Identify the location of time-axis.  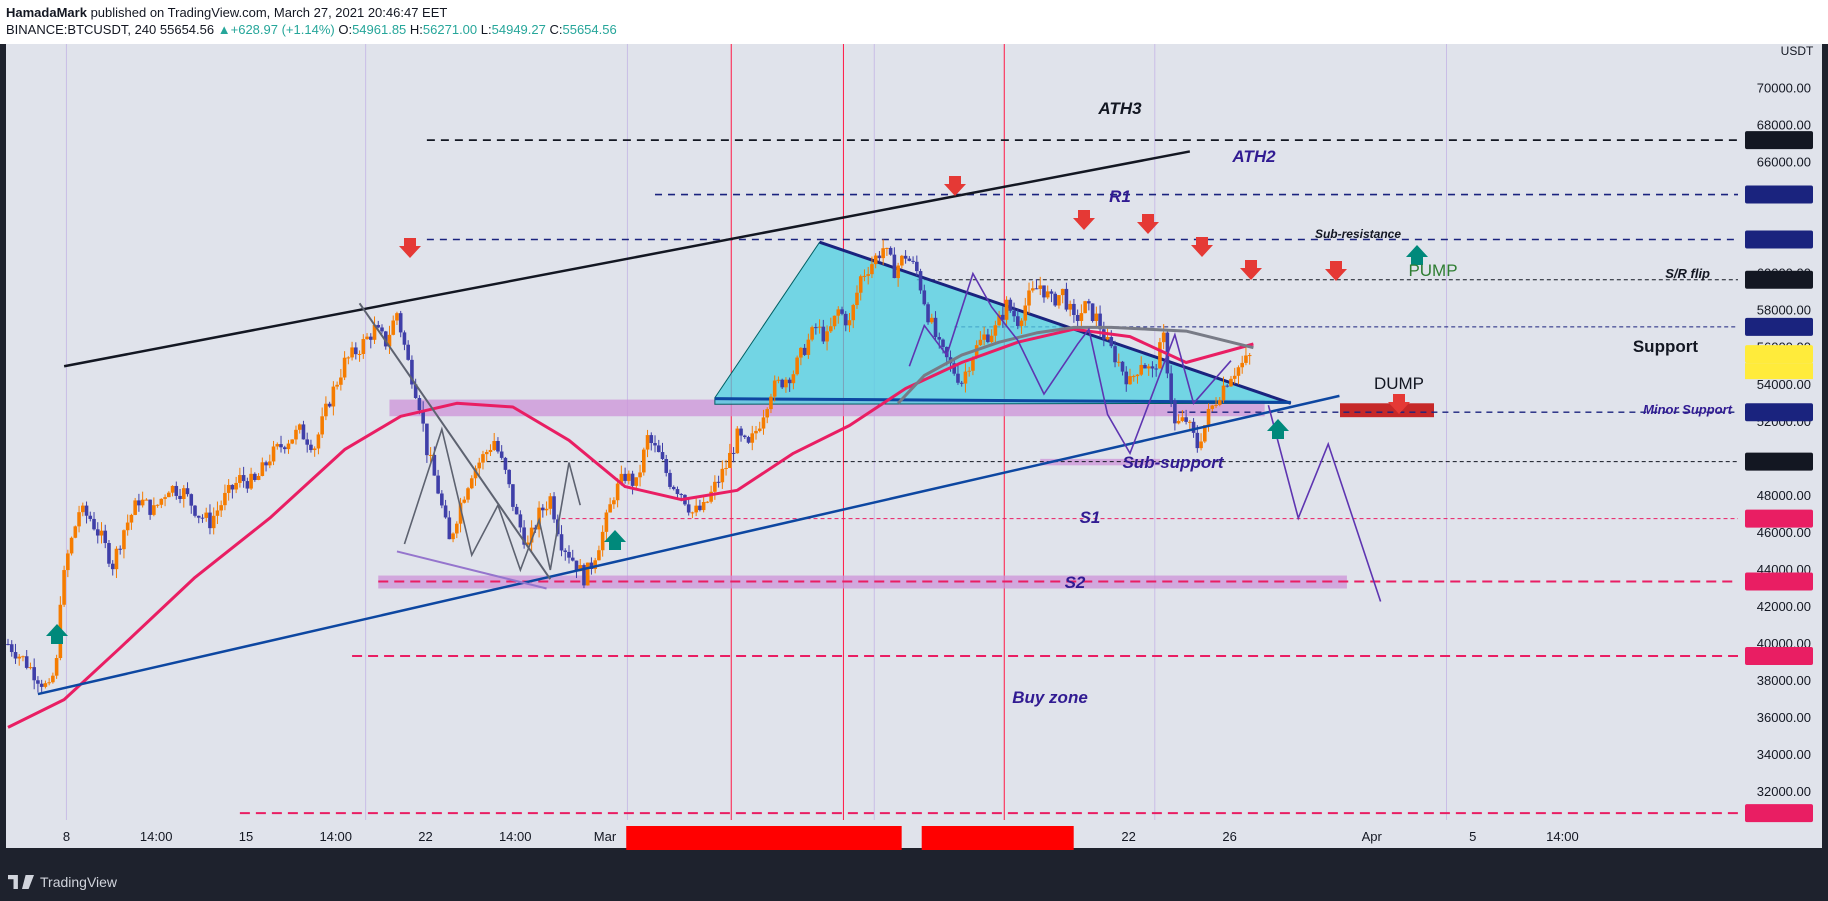
(914, 834).